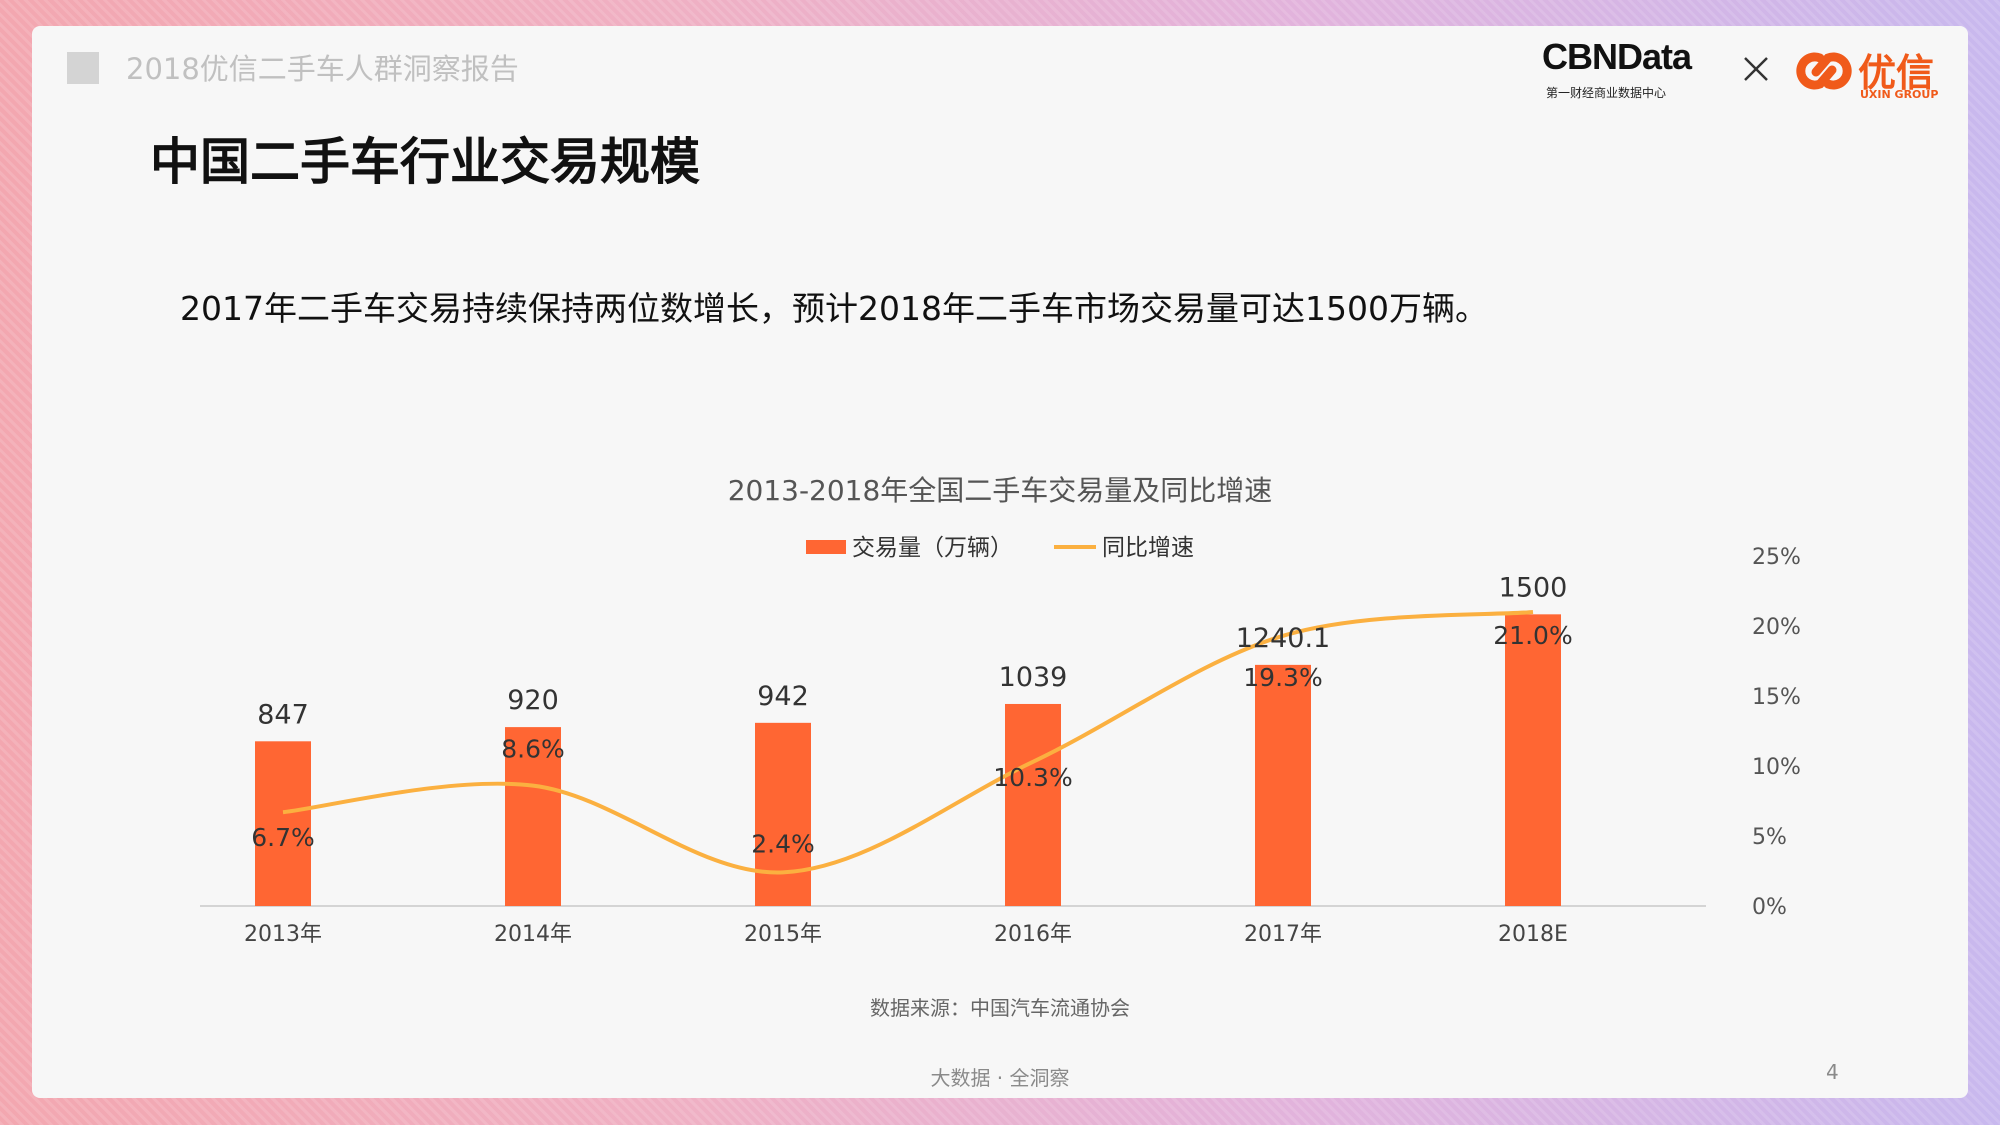 The image size is (2000, 1125). What do you see at coordinates (1533, 934) in the screenshot?
I see `x-tick-label-5: 2018E` at bounding box center [1533, 934].